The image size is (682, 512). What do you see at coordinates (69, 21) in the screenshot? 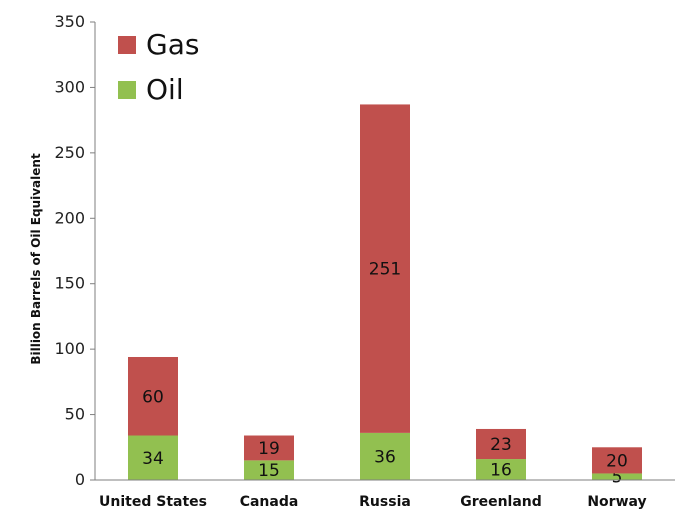
I see `y-tick-label-350: 350` at bounding box center [69, 21].